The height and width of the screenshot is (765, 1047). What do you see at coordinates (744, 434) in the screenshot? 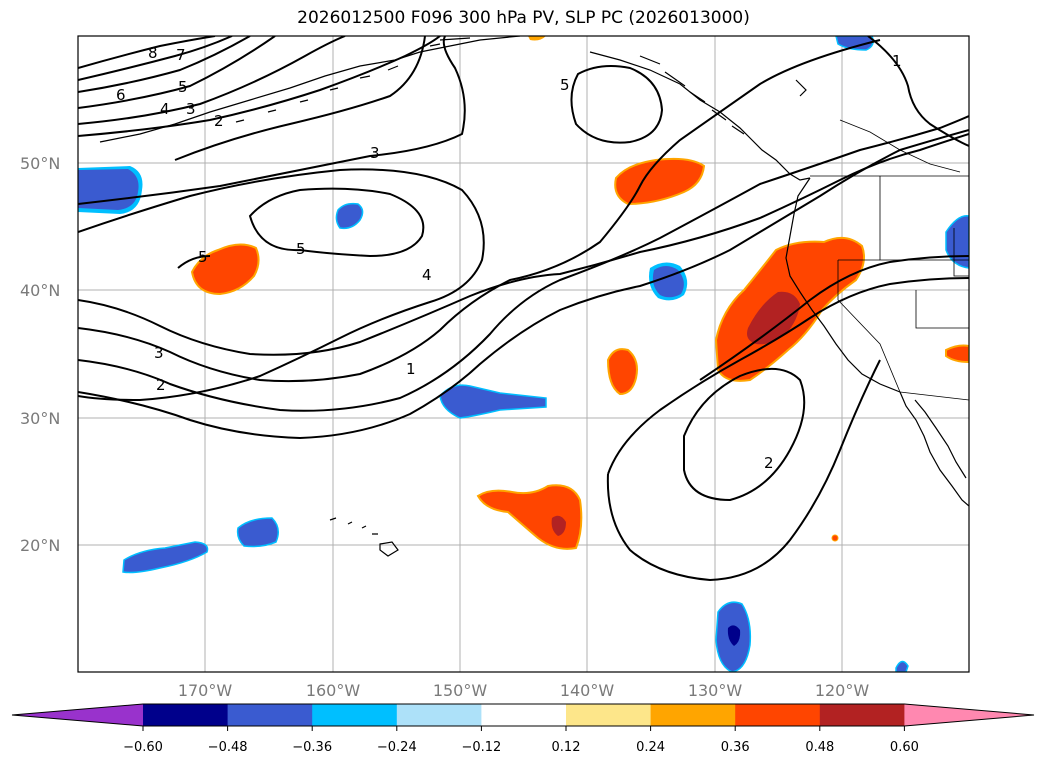
I see `contour-2-low` at bounding box center [744, 434].